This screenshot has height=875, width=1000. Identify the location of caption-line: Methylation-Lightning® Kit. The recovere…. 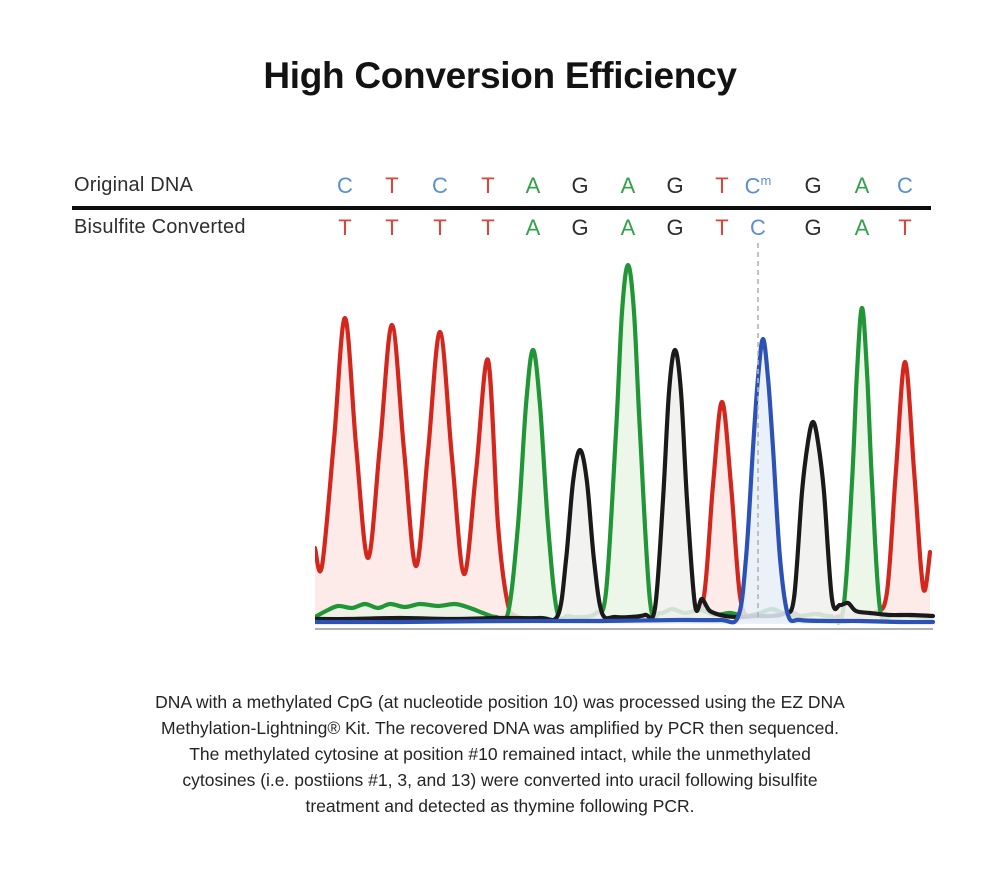
(500, 728).